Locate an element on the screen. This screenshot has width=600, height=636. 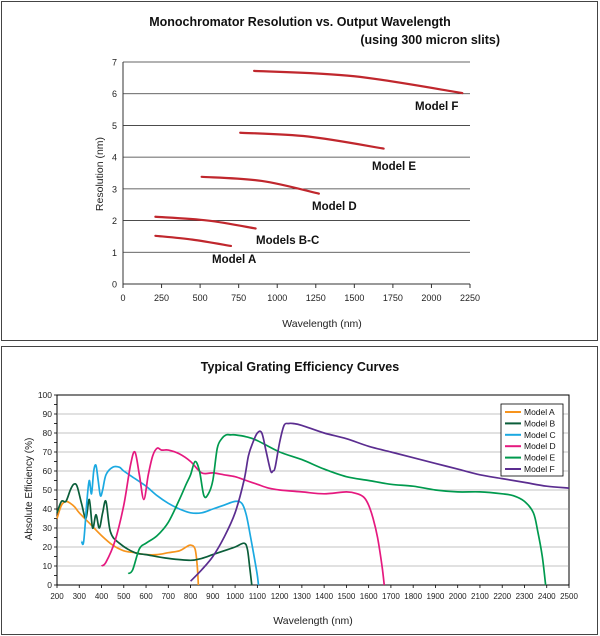
x-tick-label: 1600 is located at coordinates (369, 596).